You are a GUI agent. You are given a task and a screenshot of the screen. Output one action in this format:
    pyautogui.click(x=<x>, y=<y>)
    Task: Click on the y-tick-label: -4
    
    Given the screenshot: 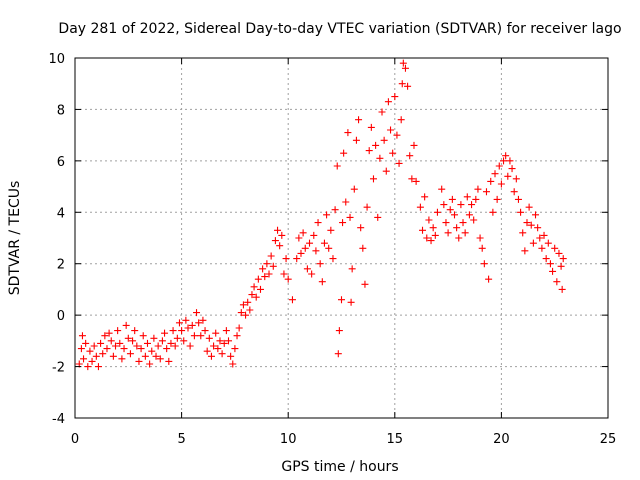 What is the action you would take?
    pyautogui.click(x=58, y=419)
    